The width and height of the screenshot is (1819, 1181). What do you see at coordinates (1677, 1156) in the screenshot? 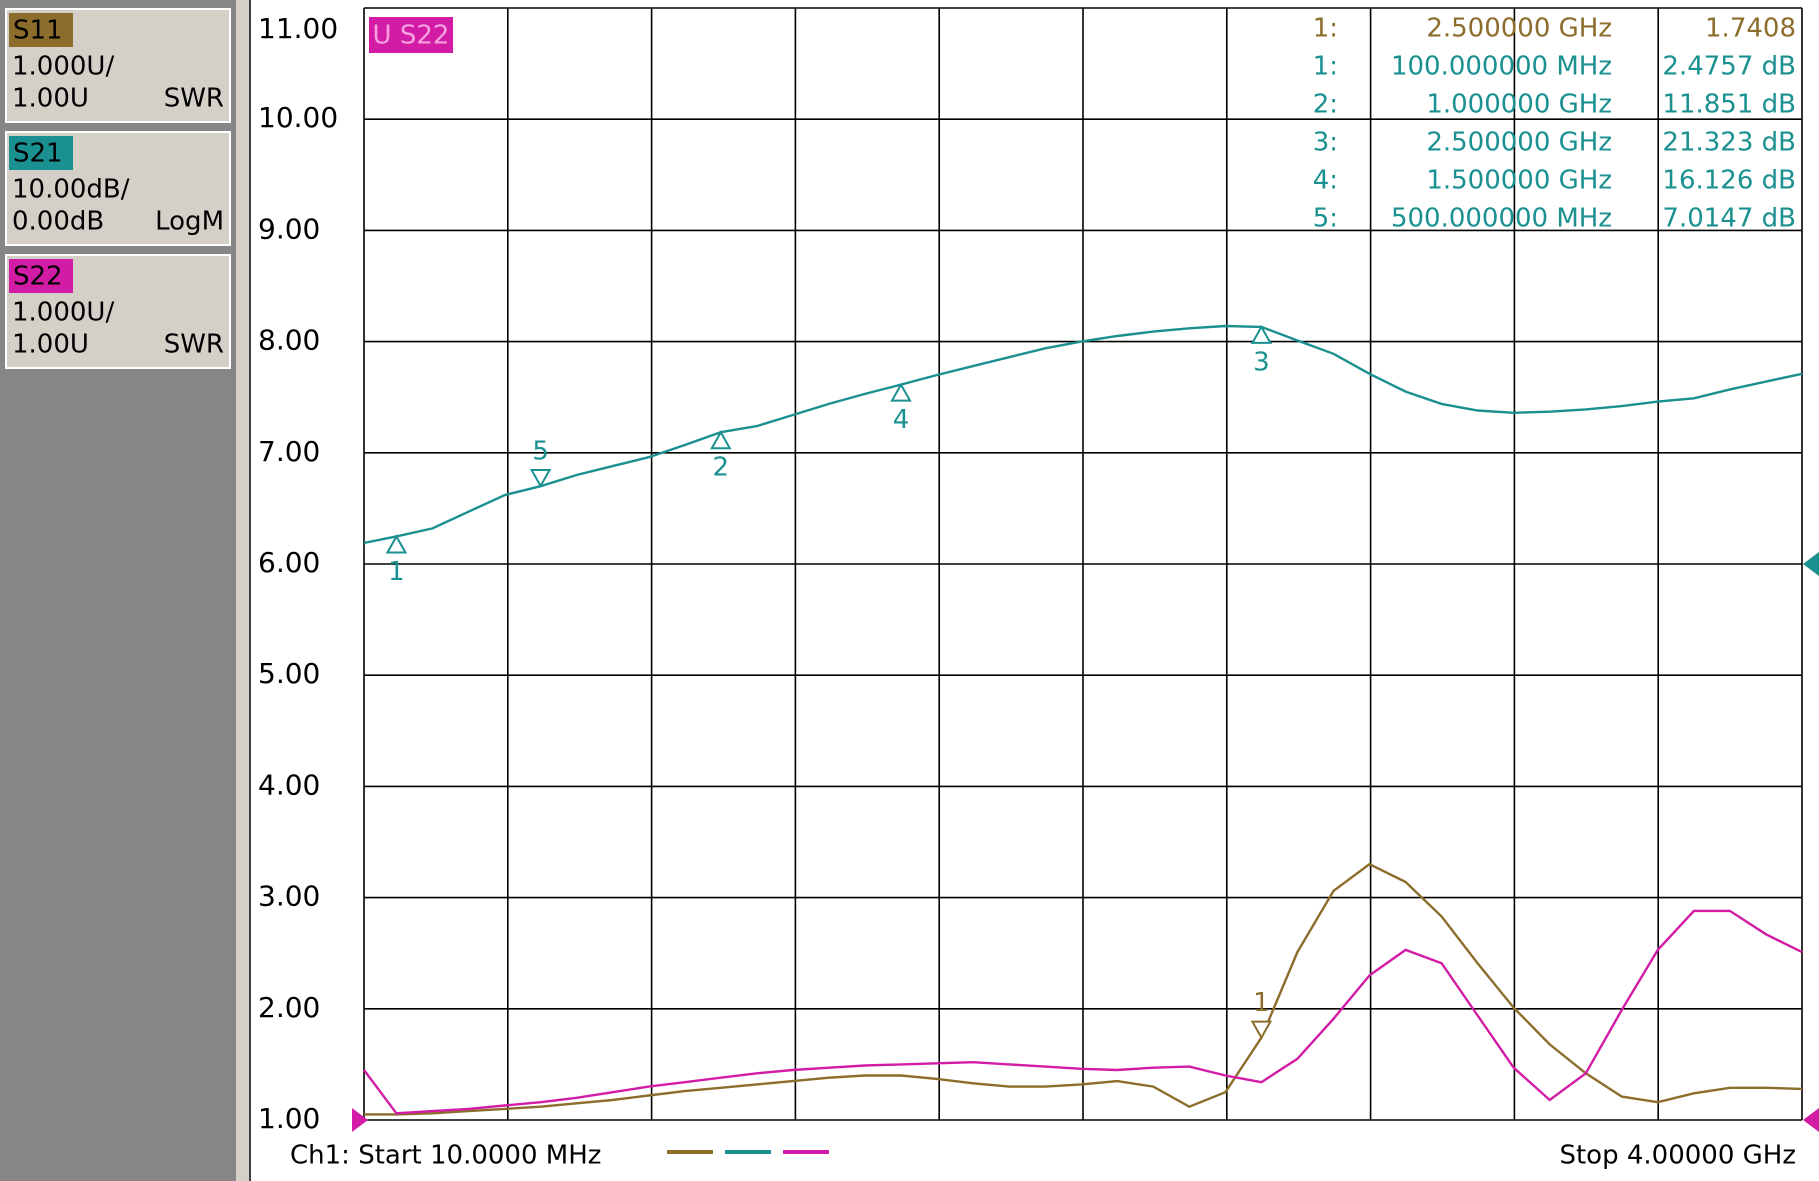
I see `stop-label: Stop 4.00000 GHz` at bounding box center [1677, 1156].